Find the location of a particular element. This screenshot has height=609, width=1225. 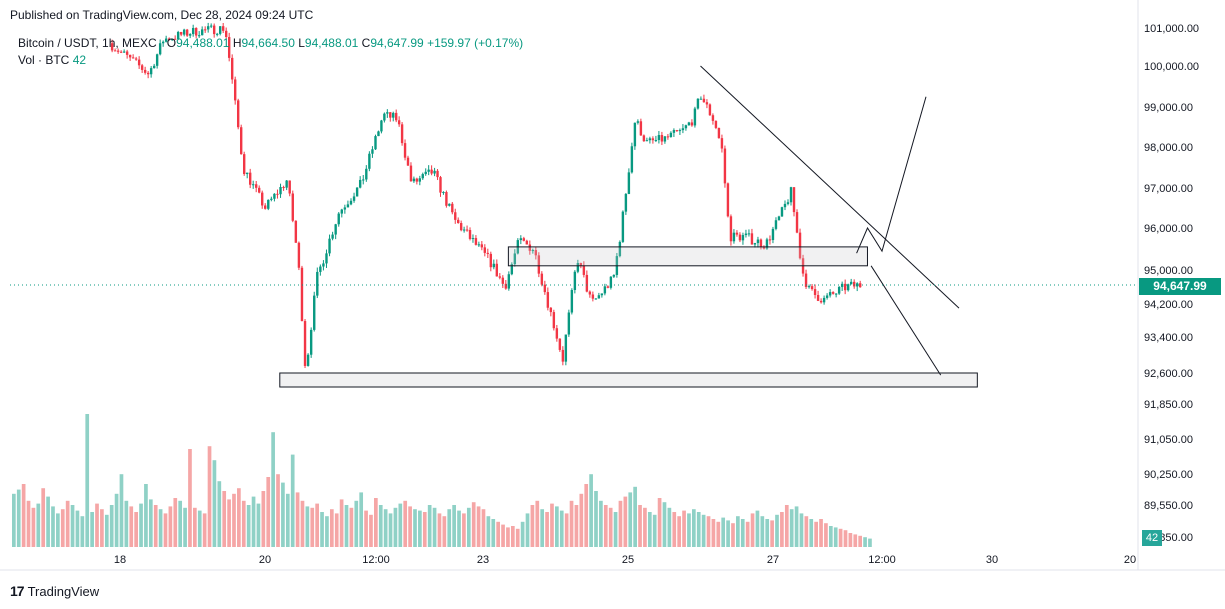

x-tick-label: 23 is located at coordinates (483, 560).